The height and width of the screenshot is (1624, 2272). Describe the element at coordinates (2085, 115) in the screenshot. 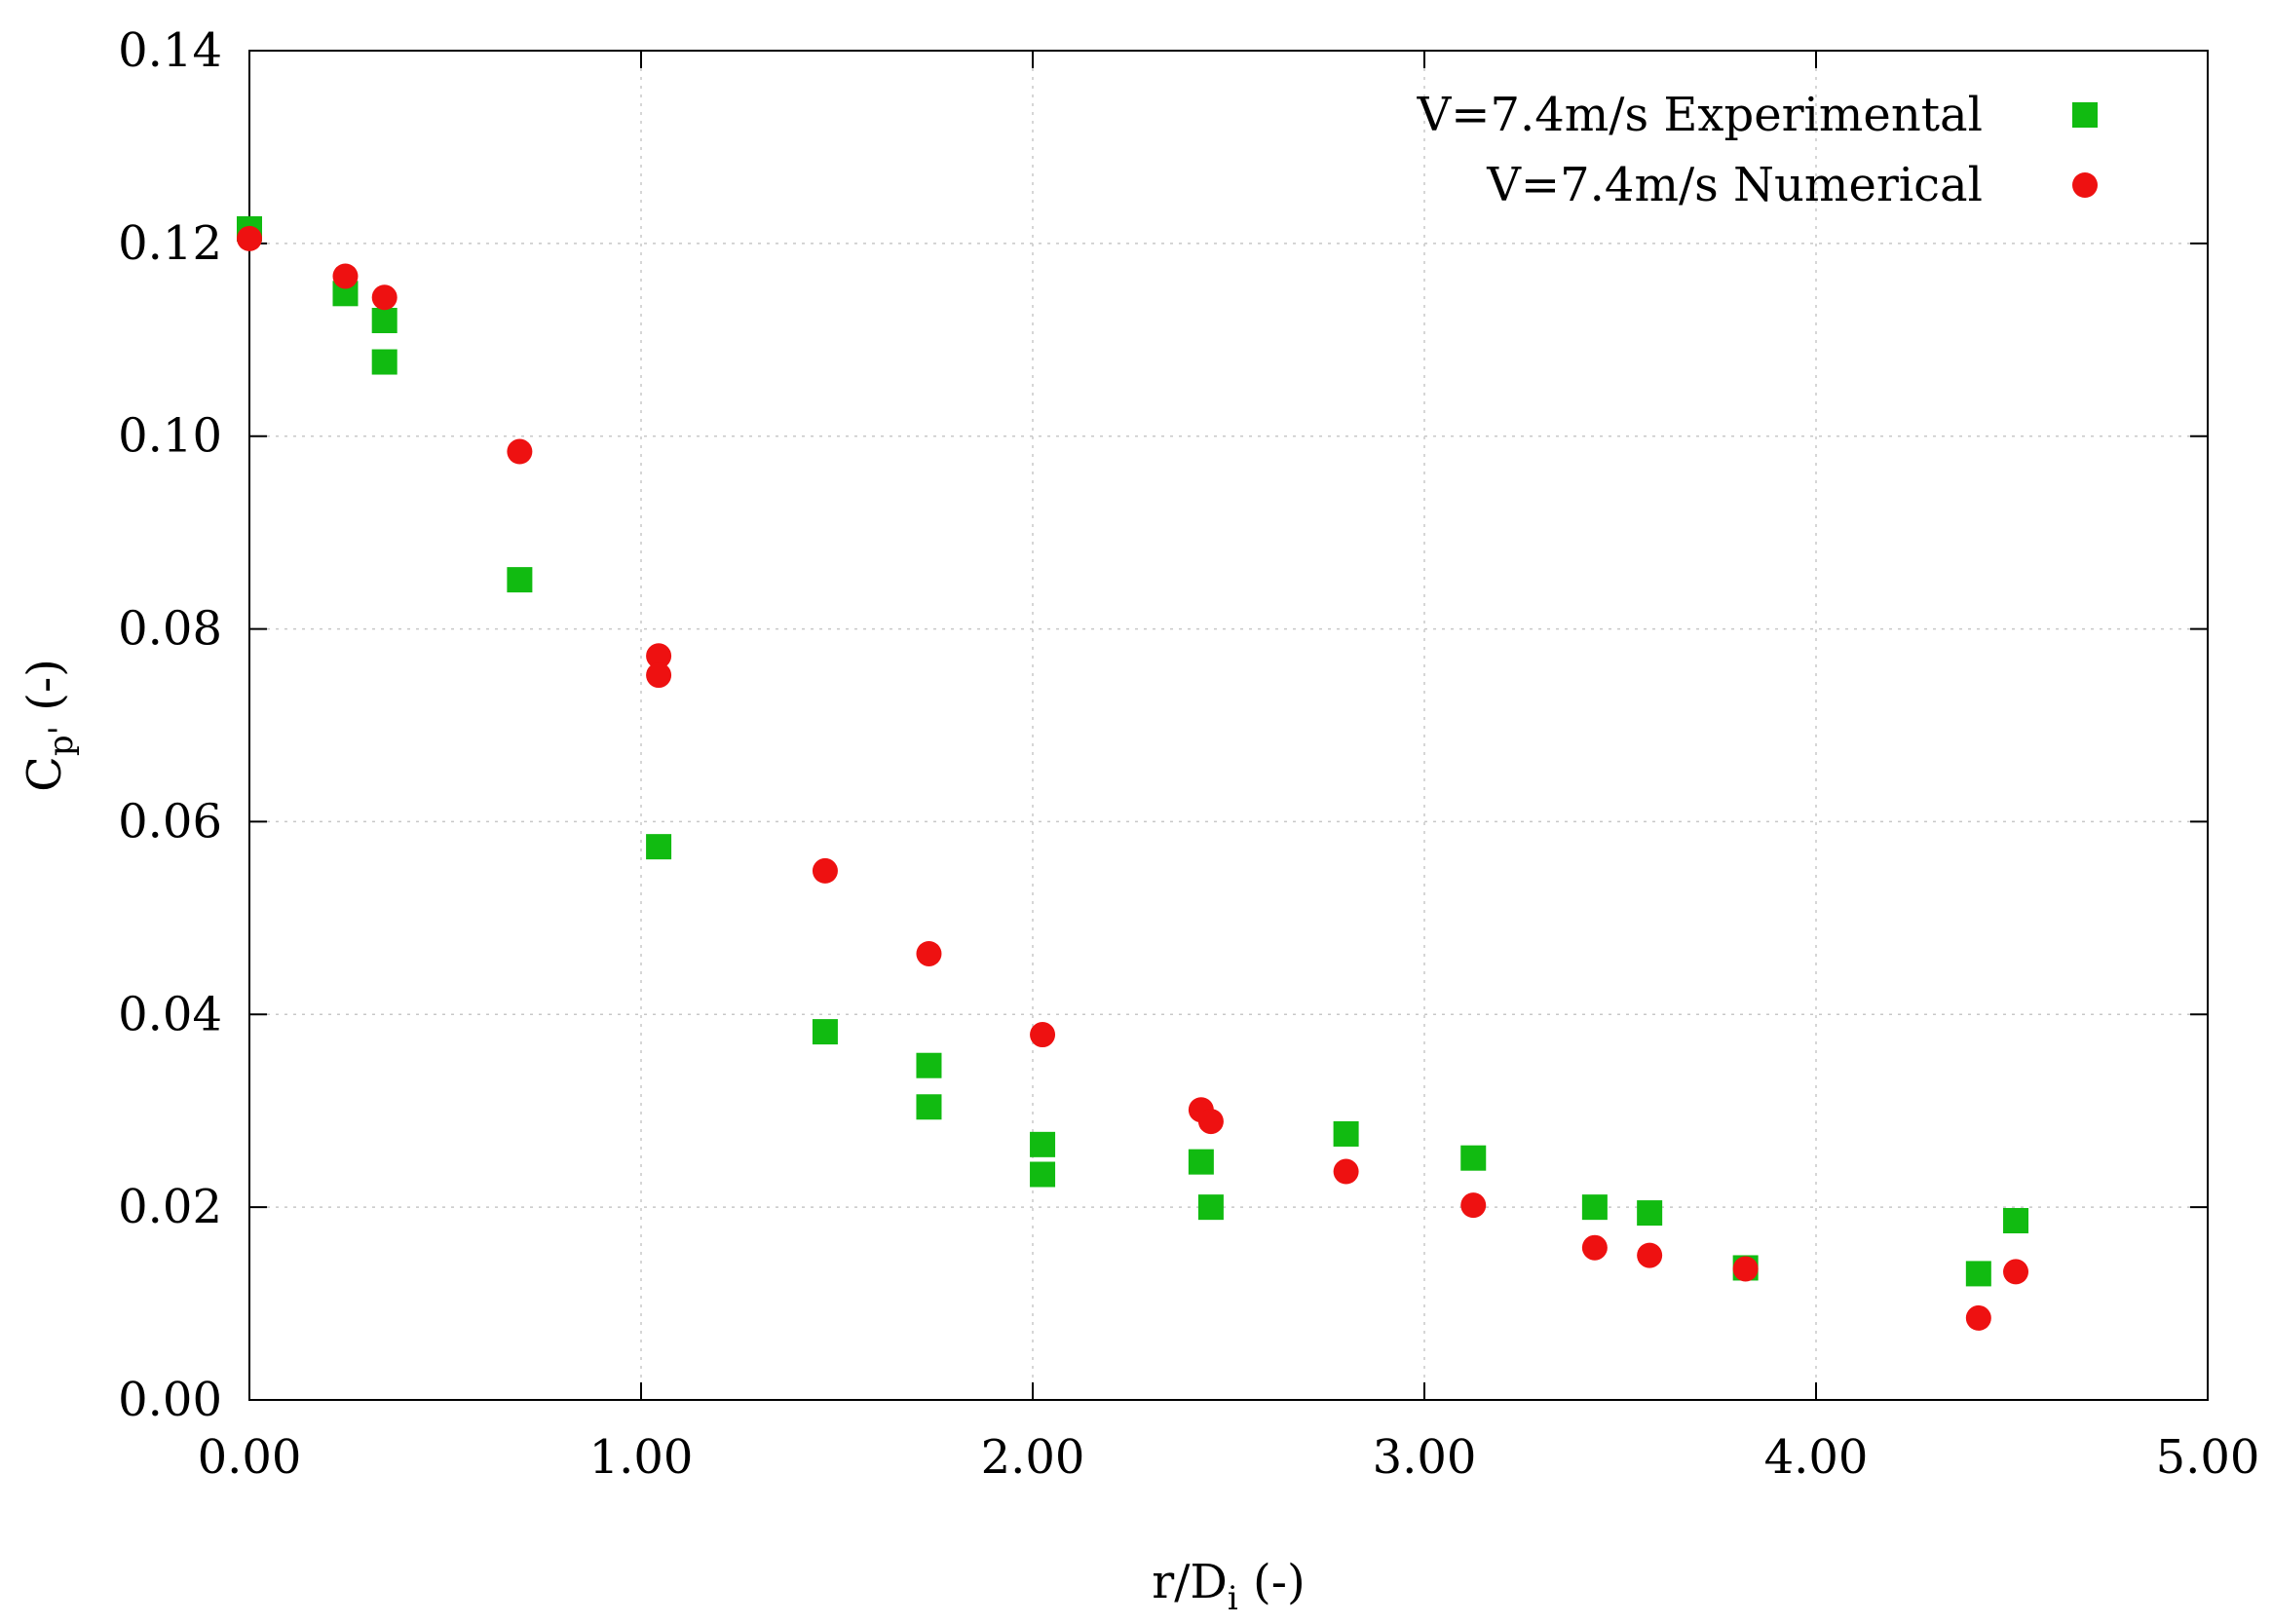

I see `legend-marker-square` at that location.